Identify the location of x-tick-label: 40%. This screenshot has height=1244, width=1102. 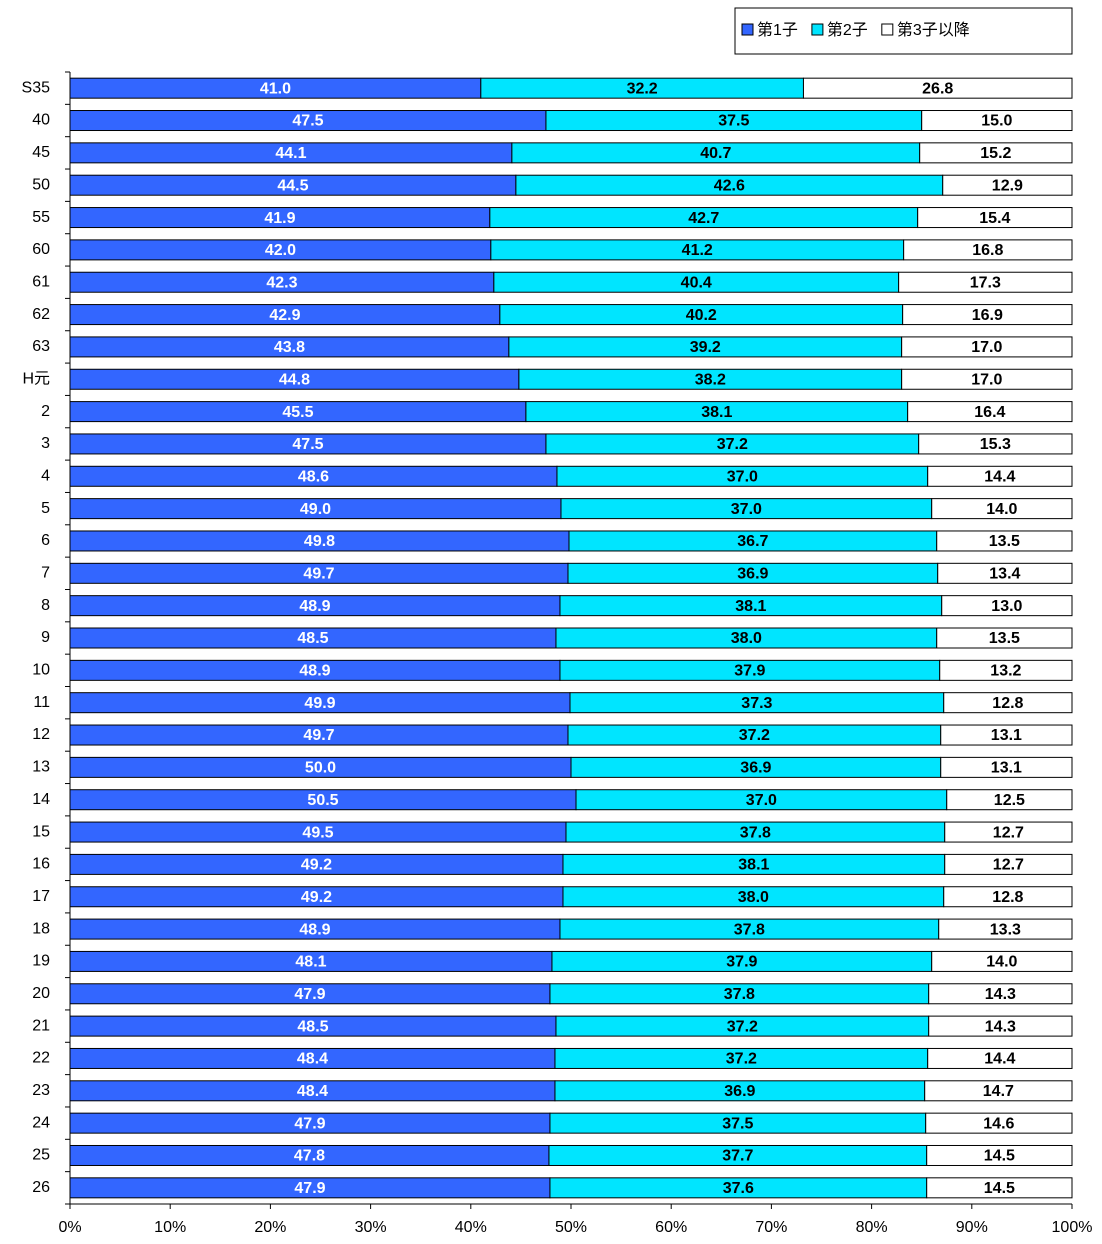
(471, 1227).